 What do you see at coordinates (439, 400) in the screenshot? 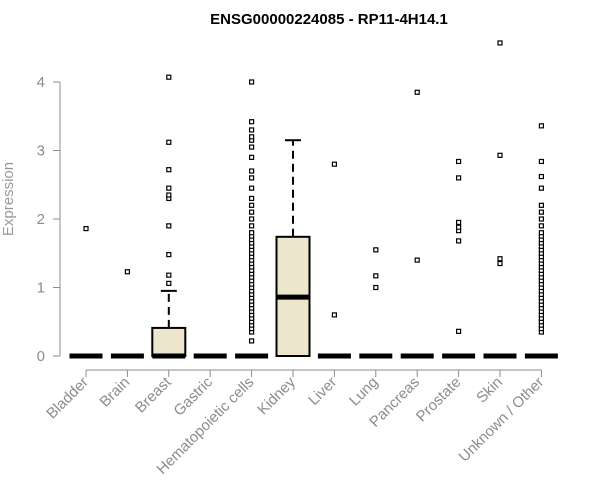
I see `x-tick-label: Prostate` at bounding box center [439, 400].